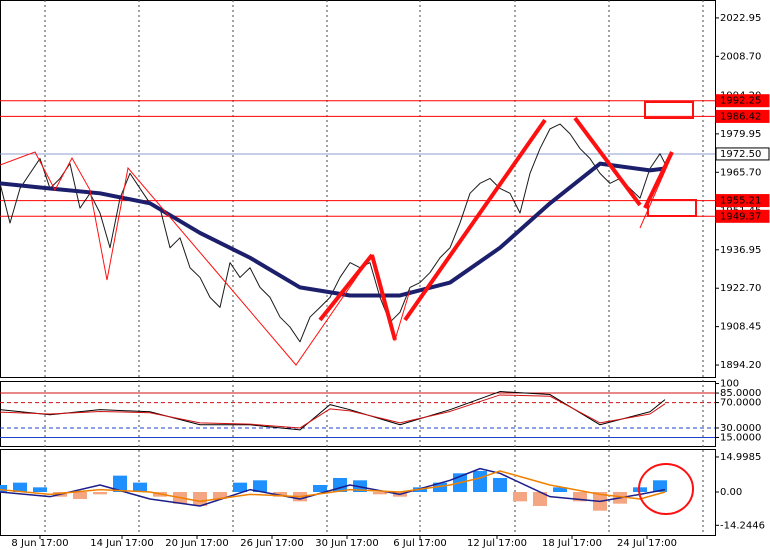 The image size is (770, 550). I want to click on level-label: 1972.50, so click(740, 154).